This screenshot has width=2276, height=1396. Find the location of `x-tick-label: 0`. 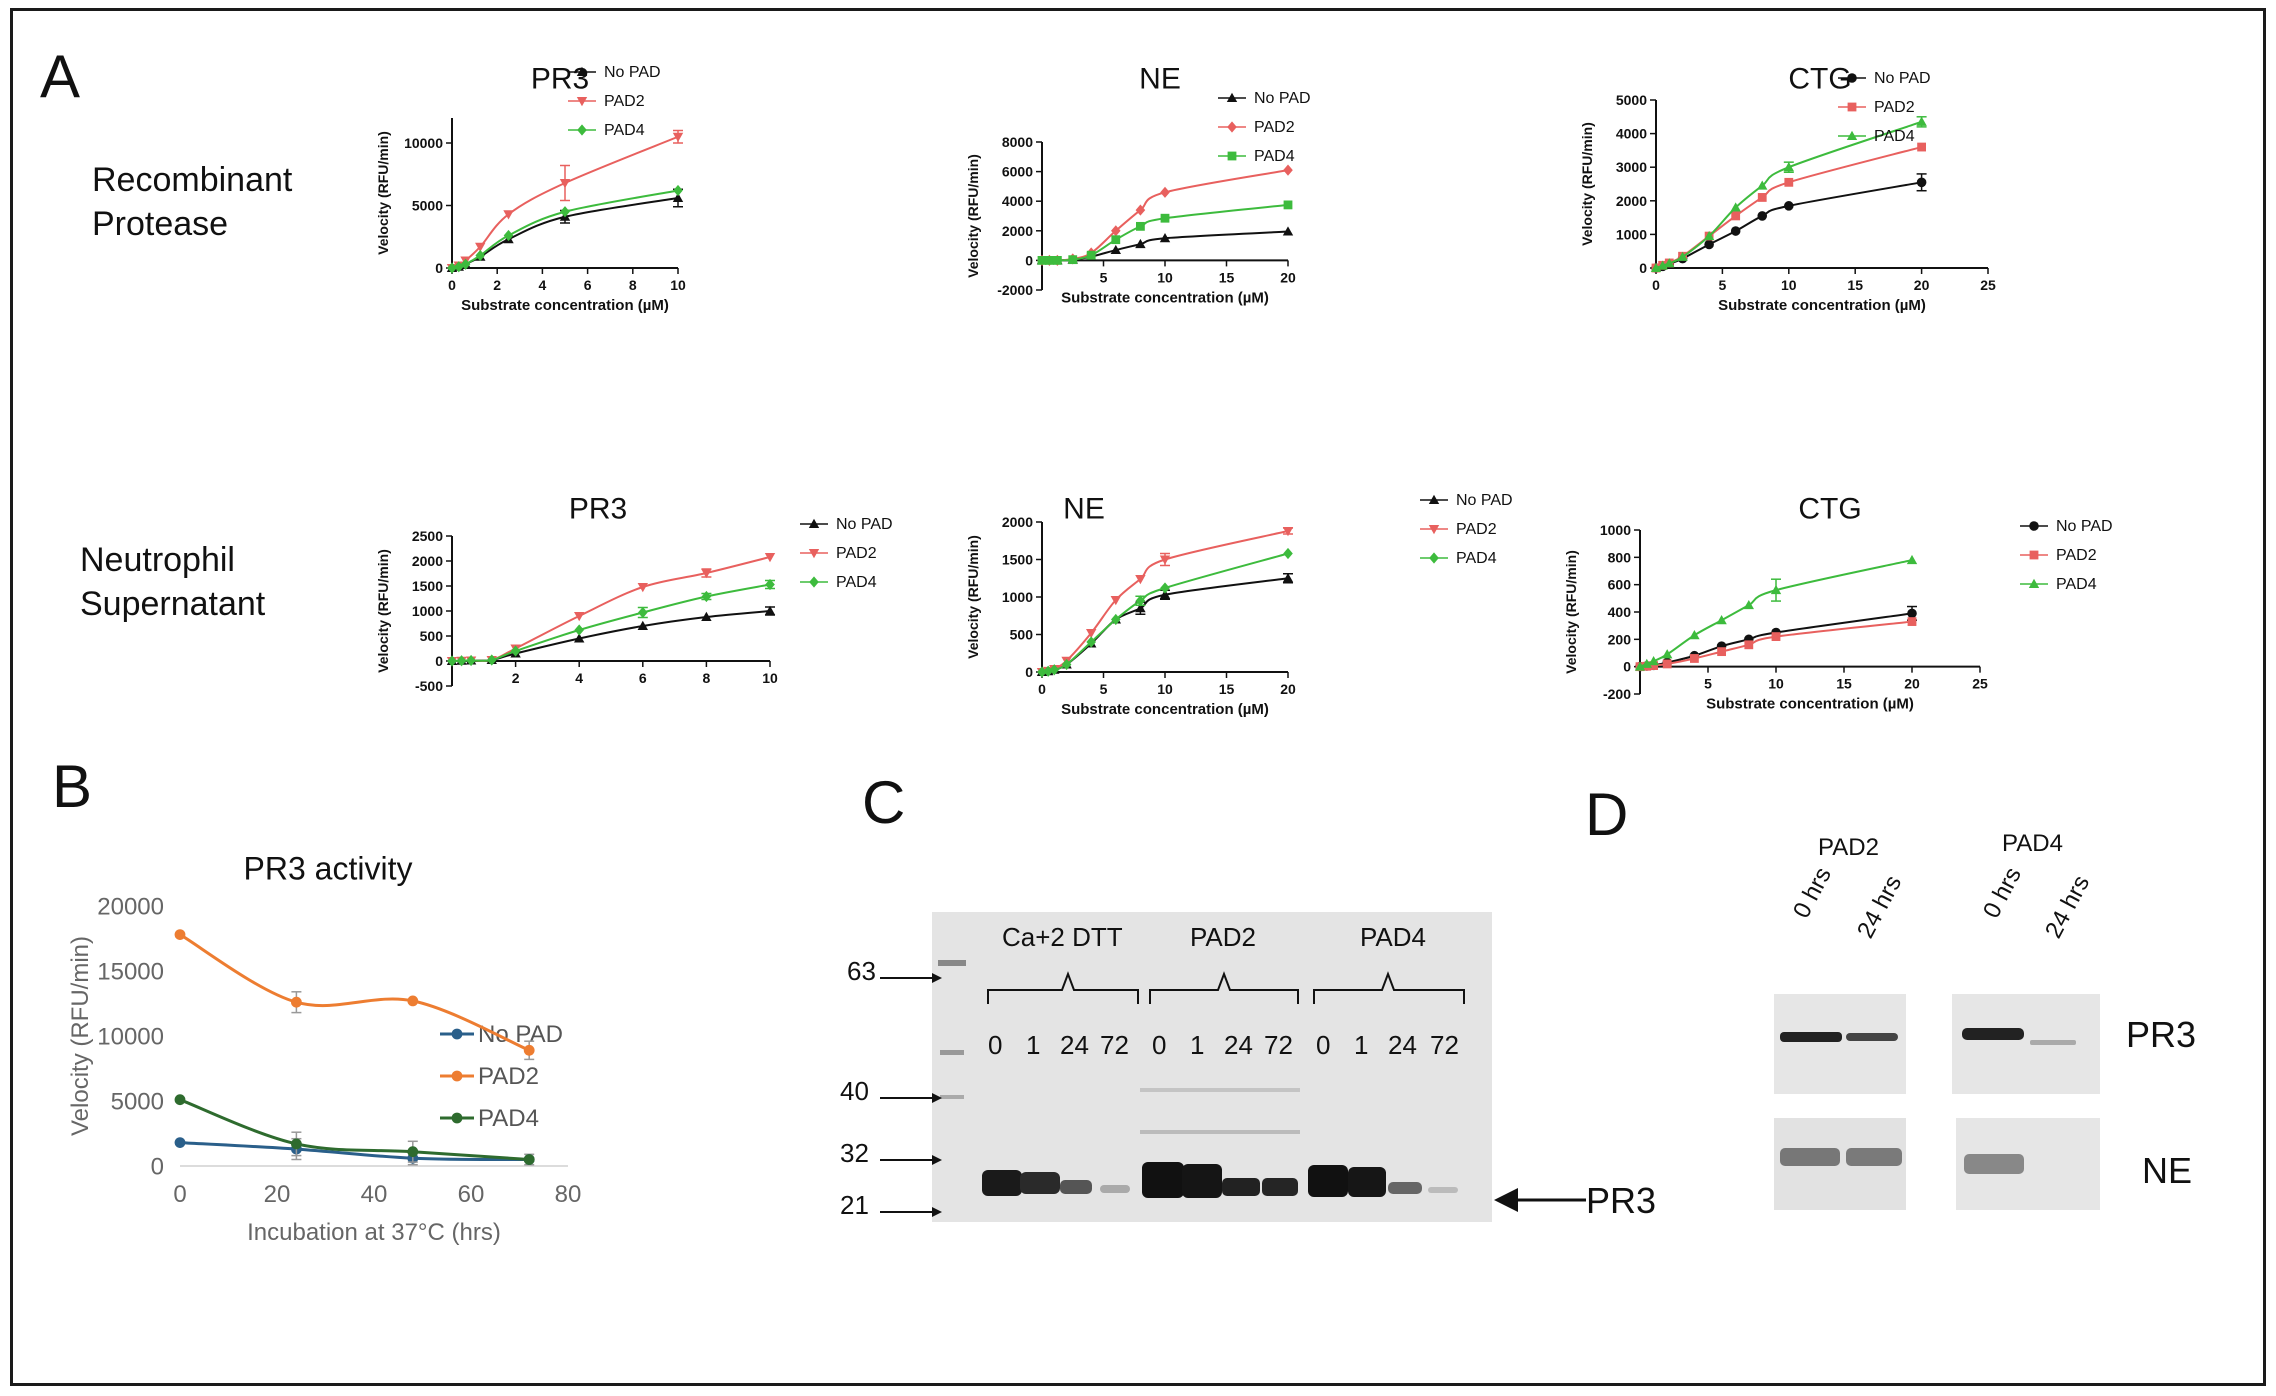

x-tick-label: 0 is located at coordinates (1042, 689).